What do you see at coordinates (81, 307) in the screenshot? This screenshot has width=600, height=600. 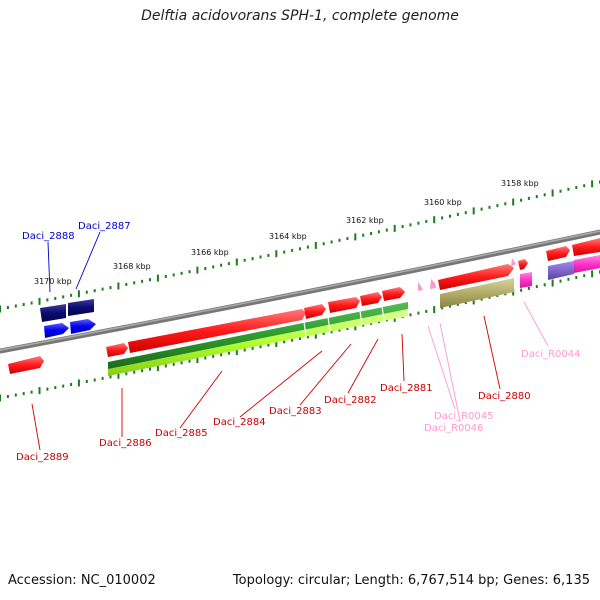 I see `gene-daci-2887-dark` at bounding box center [81, 307].